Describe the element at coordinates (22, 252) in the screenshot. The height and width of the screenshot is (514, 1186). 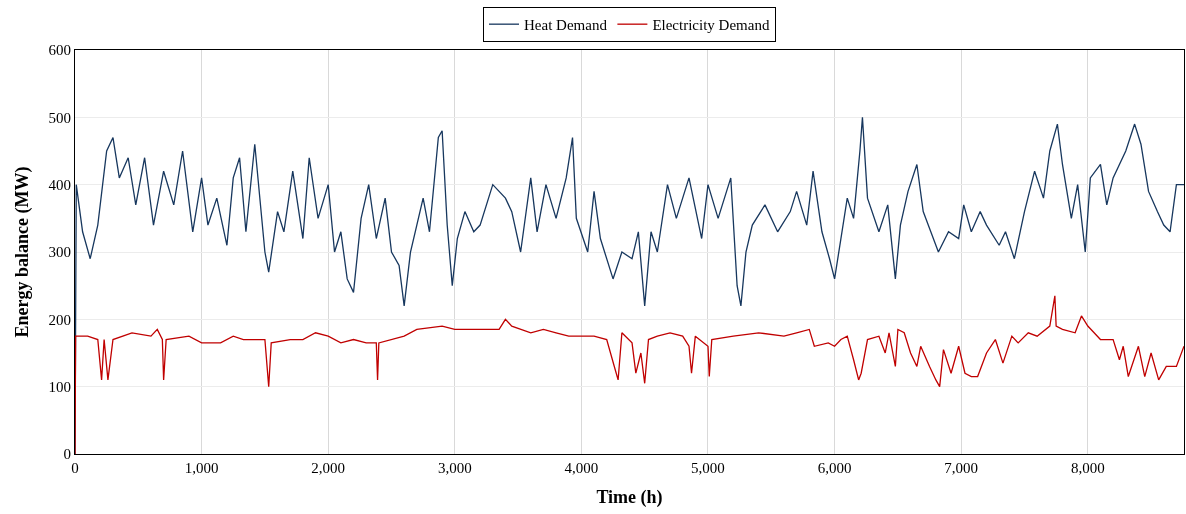
I see `y-axis-title: Energy balance (MW)` at that location.